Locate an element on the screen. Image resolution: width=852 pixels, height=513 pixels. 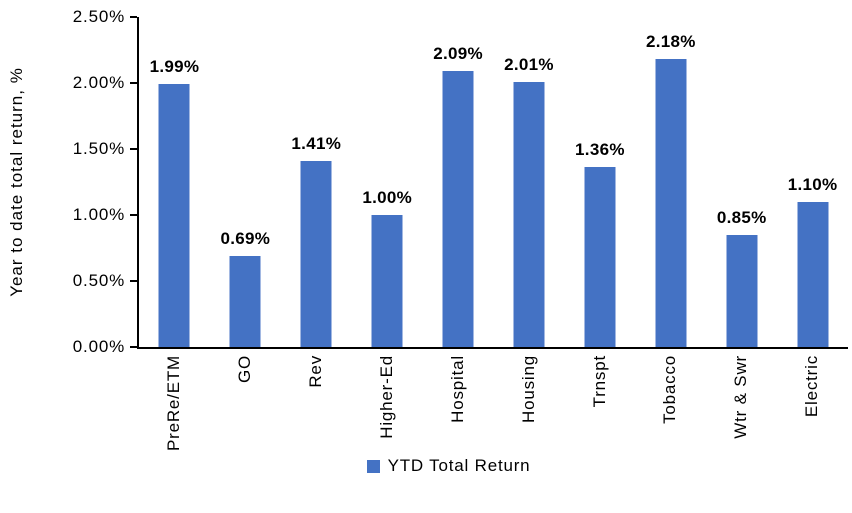
y-axis-tick-label: 2.00% is located at coordinates (98, 82).